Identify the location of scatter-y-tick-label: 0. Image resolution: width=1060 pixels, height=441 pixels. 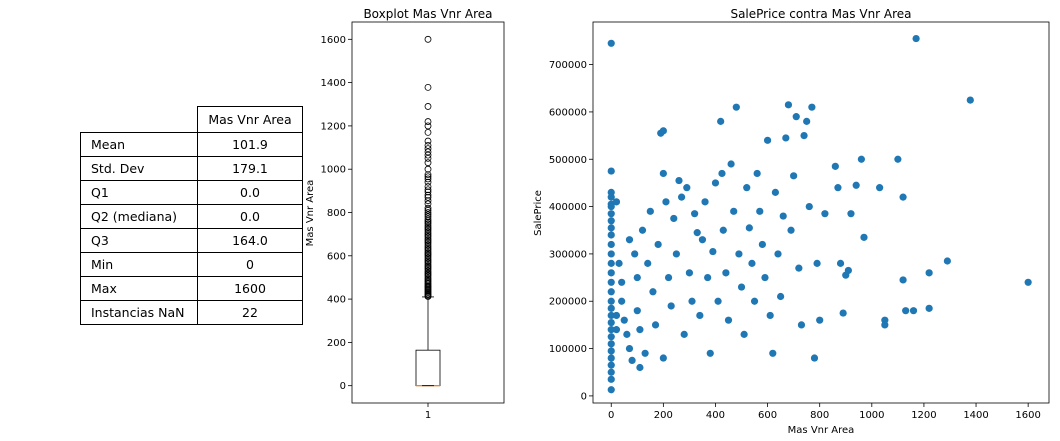
(584, 396).